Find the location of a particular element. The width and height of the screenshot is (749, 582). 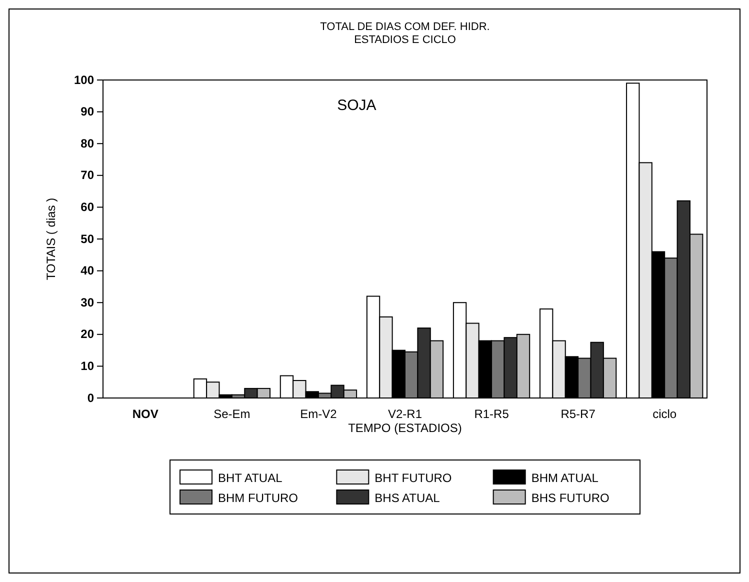

x-axis-title: TEMPO (ESTADIOS) is located at coordinates (405, 428).